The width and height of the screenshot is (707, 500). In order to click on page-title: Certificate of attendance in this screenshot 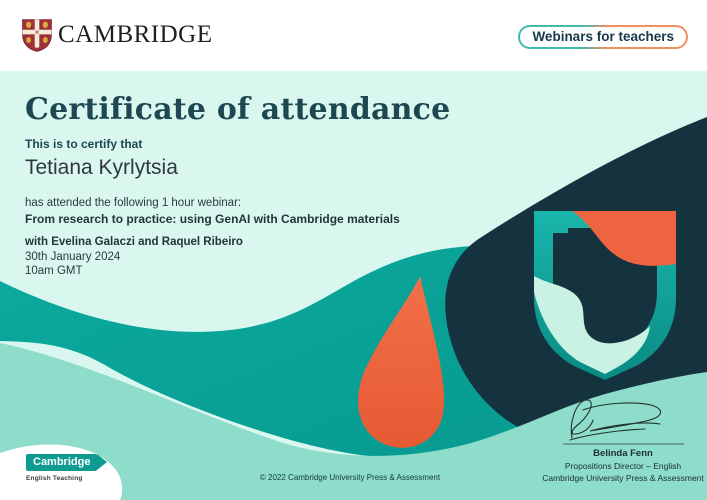, I will do `click(238, 109)`.